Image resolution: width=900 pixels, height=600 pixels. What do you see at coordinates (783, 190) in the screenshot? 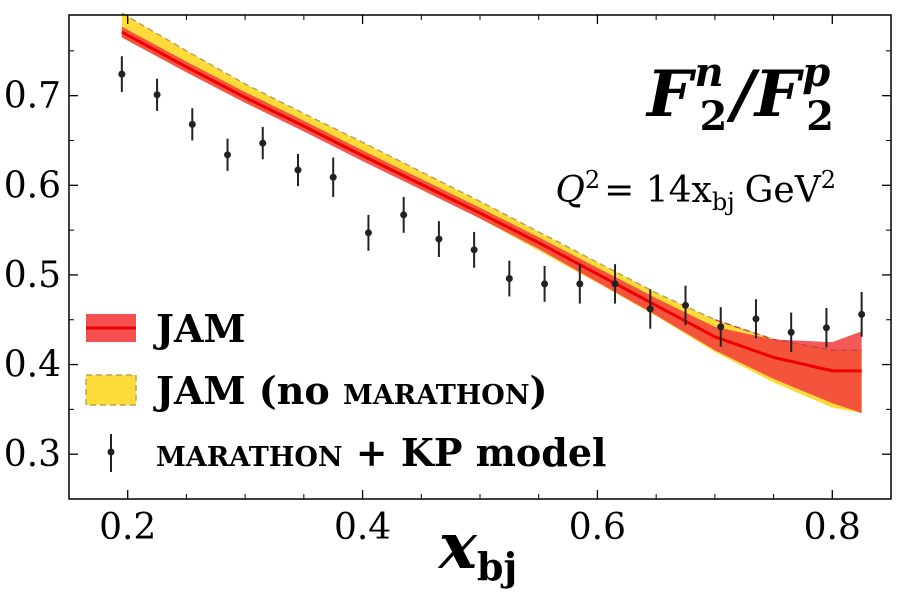
I see `kin-unit: GeV` at bounding box center [783, 190].